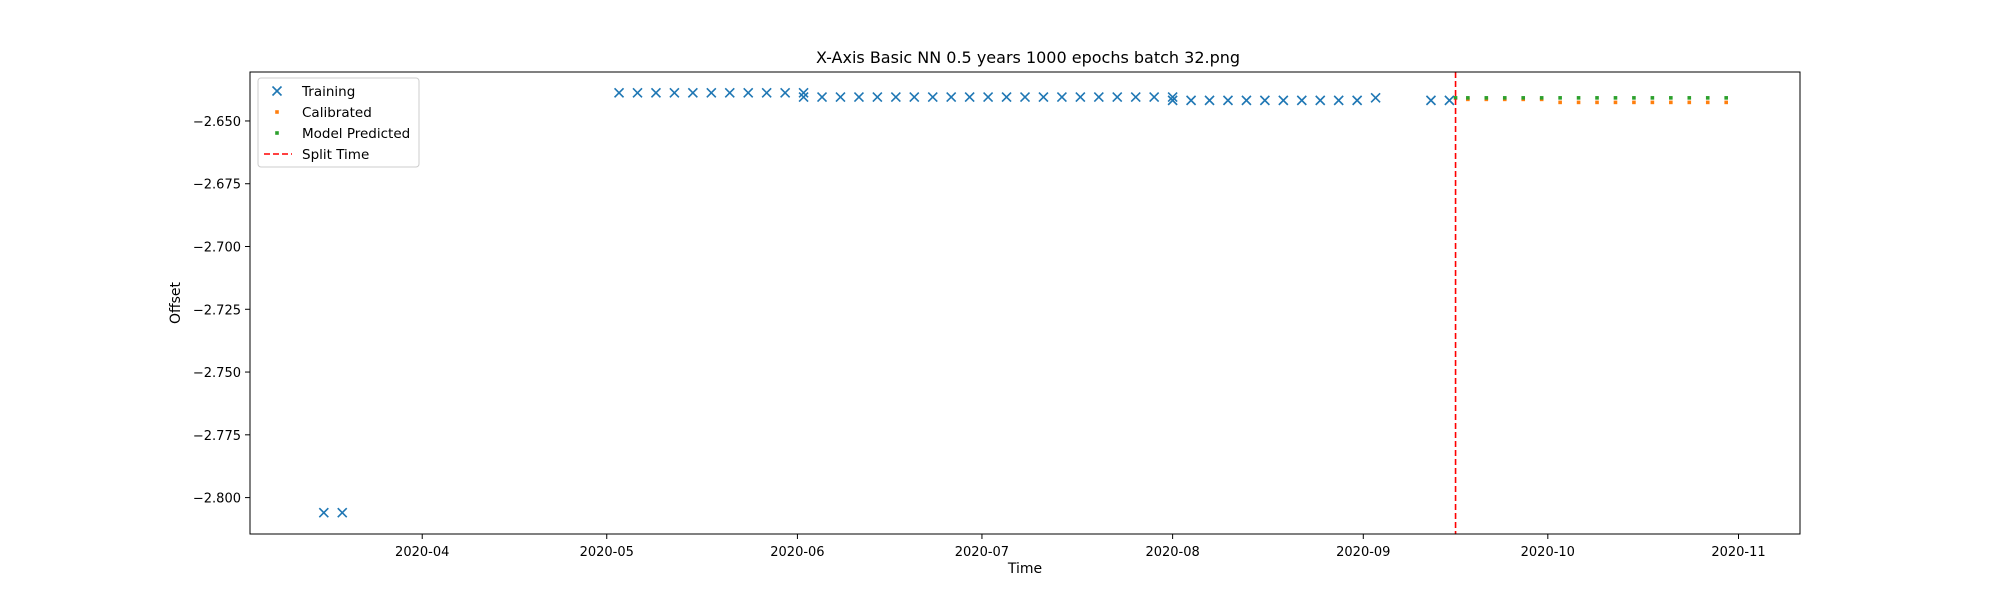 The height and width of the screenshot is (600, 2000). Describe the element at coordinates (422, 552) in the screenshot. I see `x-tick-label: 2020-04` at that location.